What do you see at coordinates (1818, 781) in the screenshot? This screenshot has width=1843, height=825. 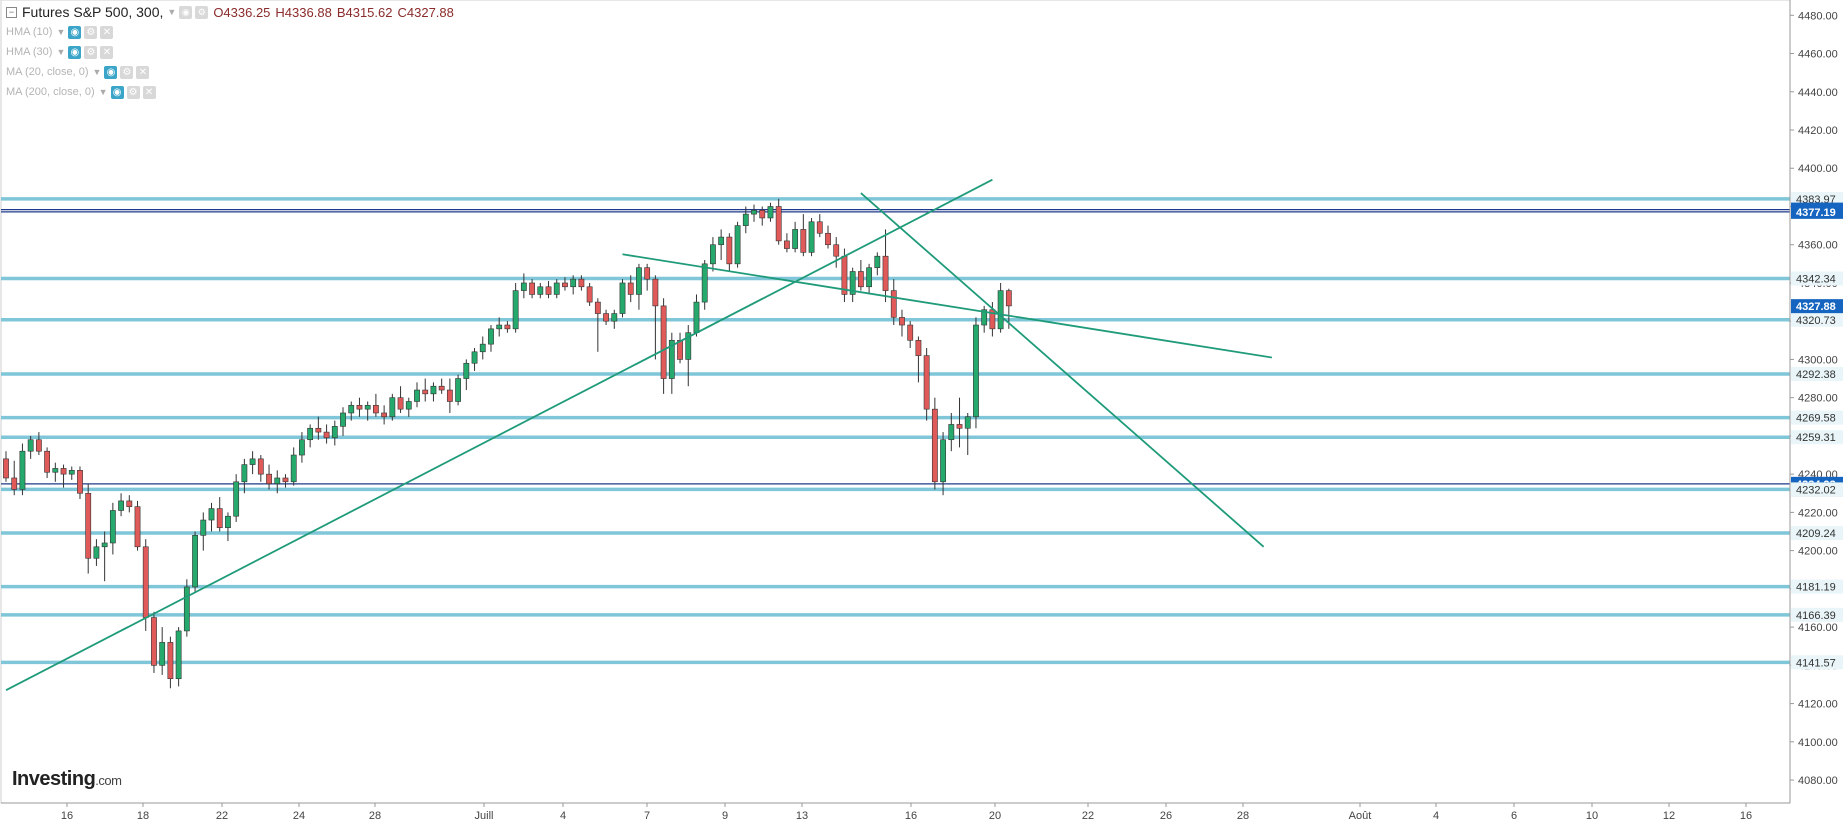 I see `y-tick-label: 4080.00` at bounding box center [1818, 781].